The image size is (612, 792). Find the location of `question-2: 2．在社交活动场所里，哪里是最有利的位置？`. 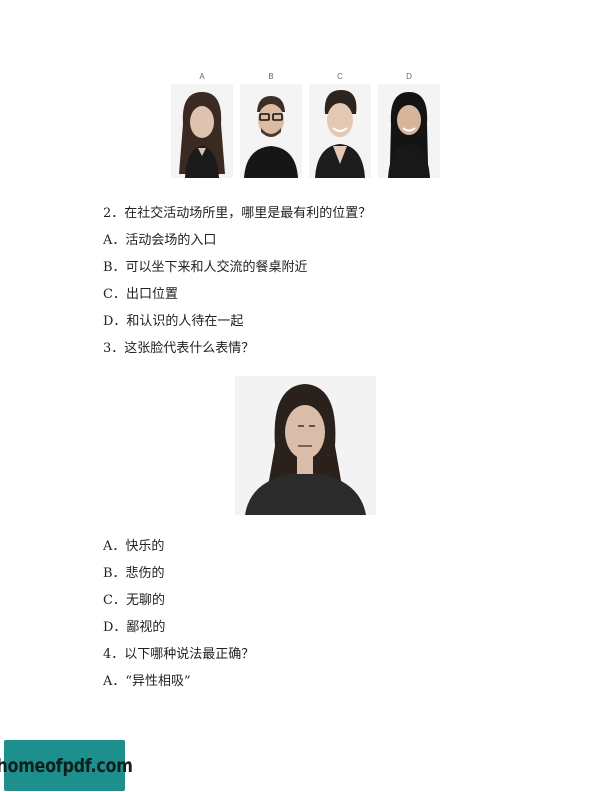

question-2: 2．在社交活动场所里，哪里是最有利的位置？ is located at coordinates (237, 213).